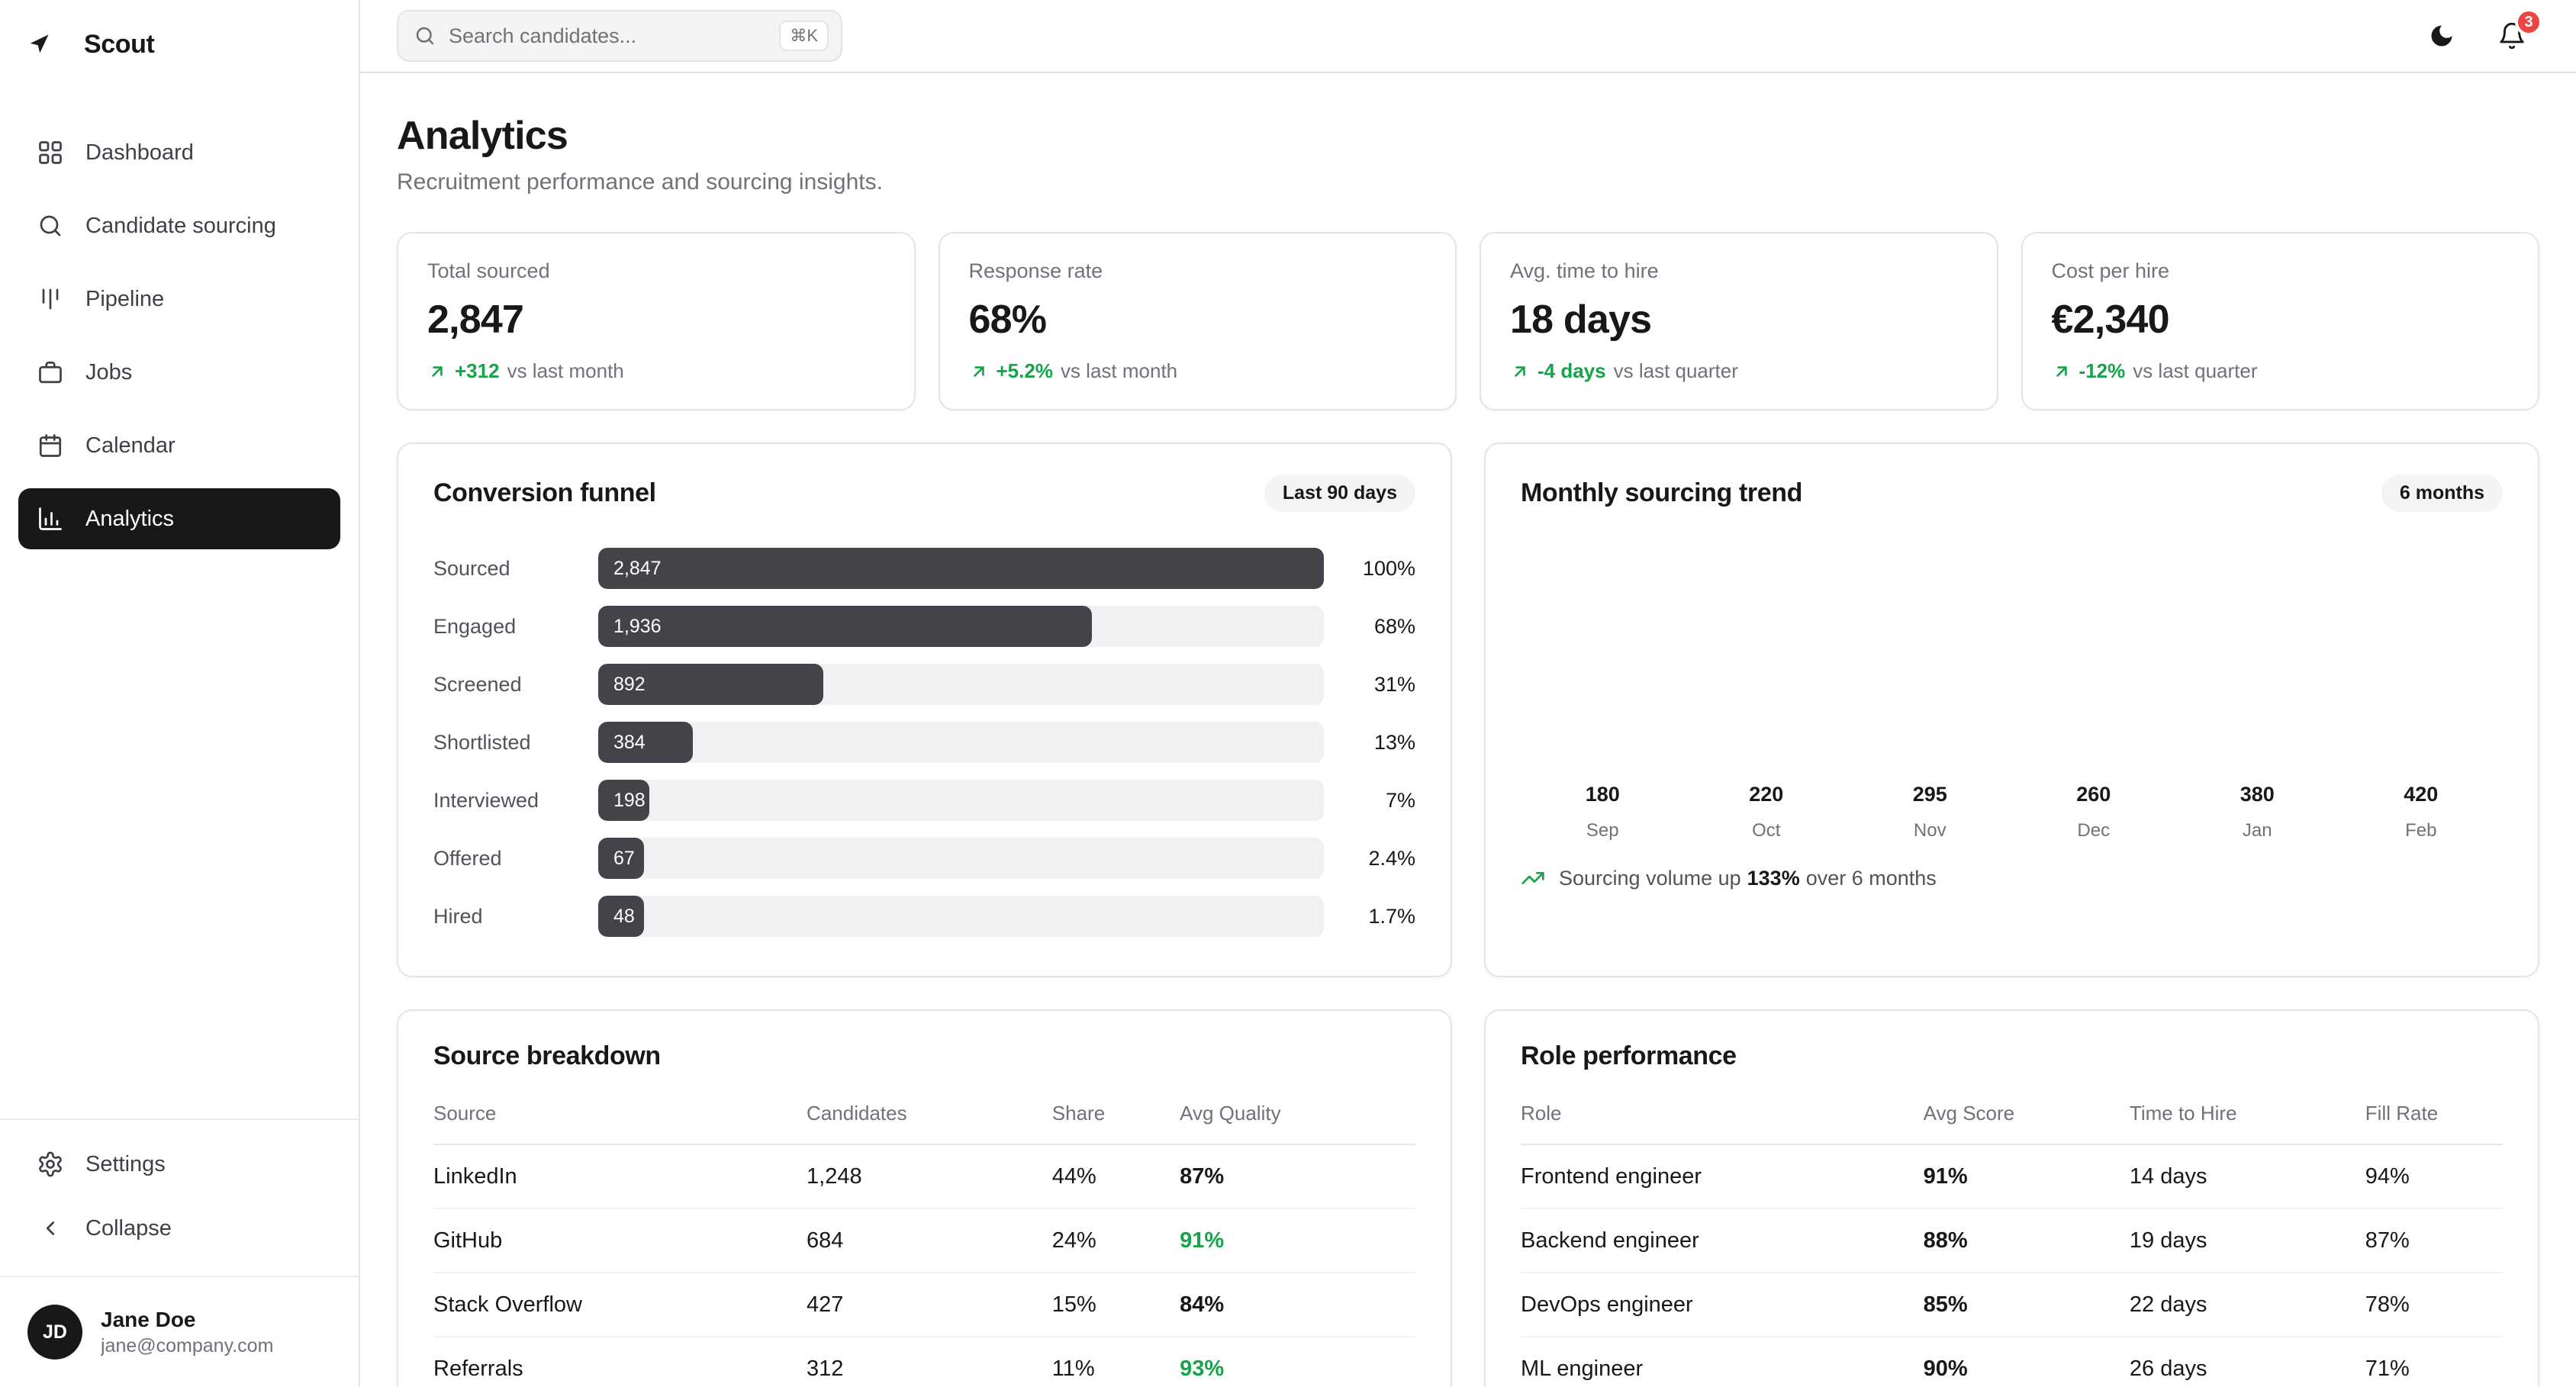  Describe the element at coordinates (1581, 320) in the screenshot. I see `stat-value: 18 days` at that location.